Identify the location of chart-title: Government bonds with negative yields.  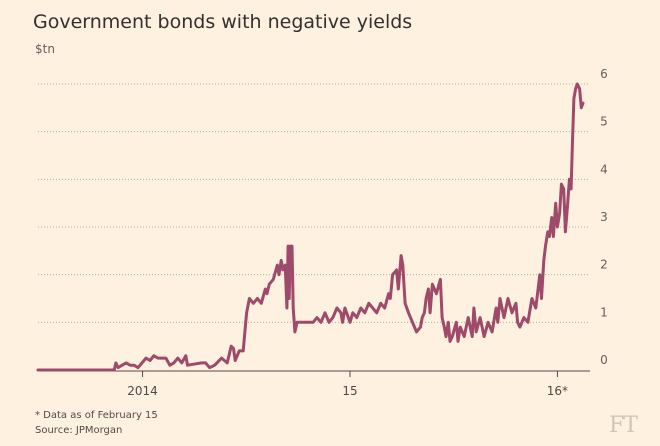
(223, 22).